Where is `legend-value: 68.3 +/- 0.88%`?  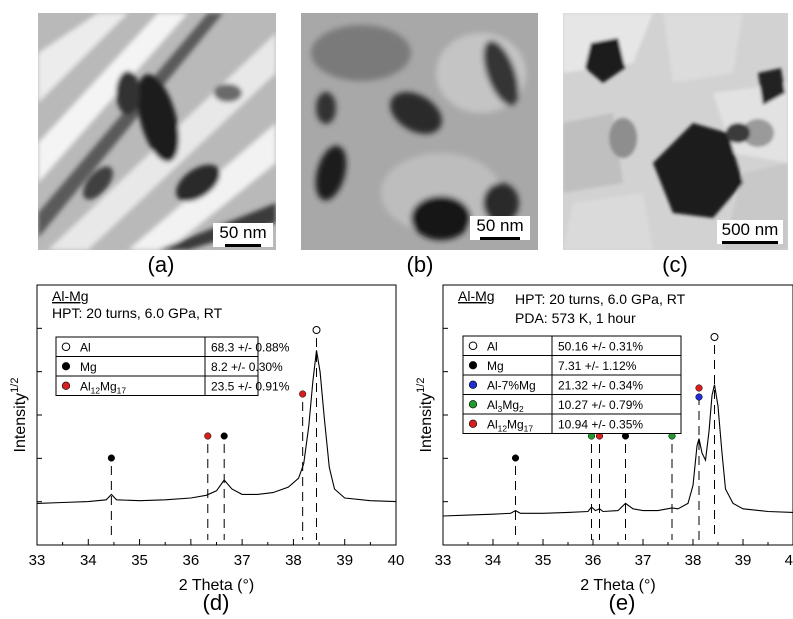 legend-value: 68.3 +/- 0.88% is located at coordinates (250, 347).